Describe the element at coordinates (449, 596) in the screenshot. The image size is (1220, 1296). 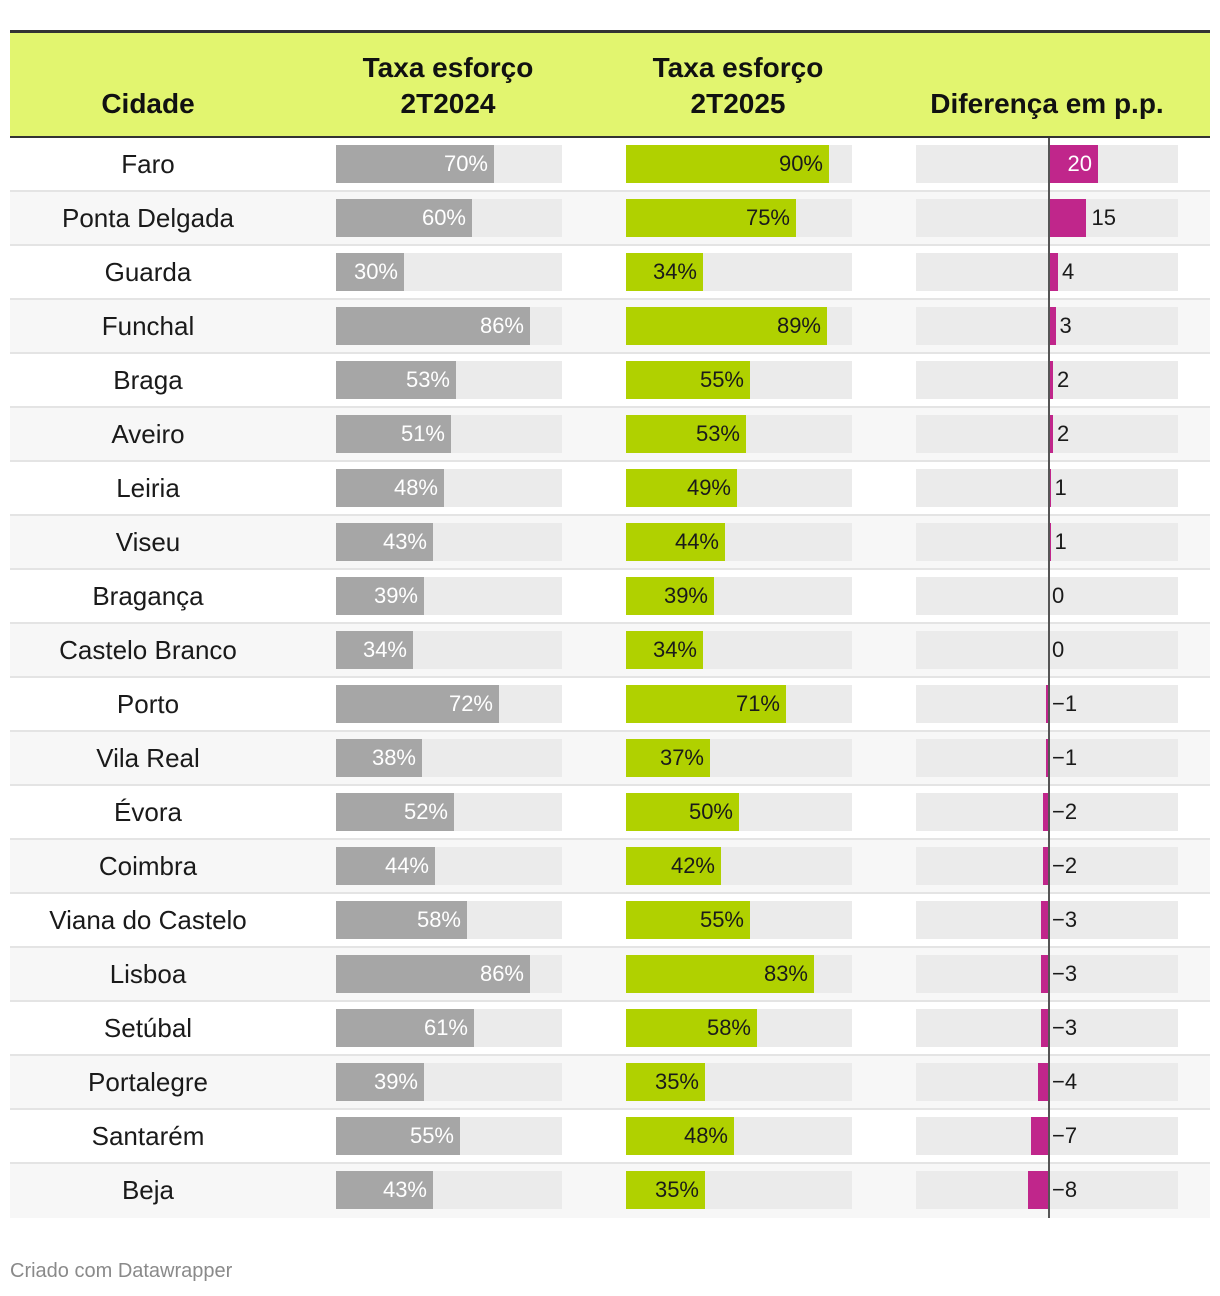
I see `bar-track-2024: 39%` at that location.